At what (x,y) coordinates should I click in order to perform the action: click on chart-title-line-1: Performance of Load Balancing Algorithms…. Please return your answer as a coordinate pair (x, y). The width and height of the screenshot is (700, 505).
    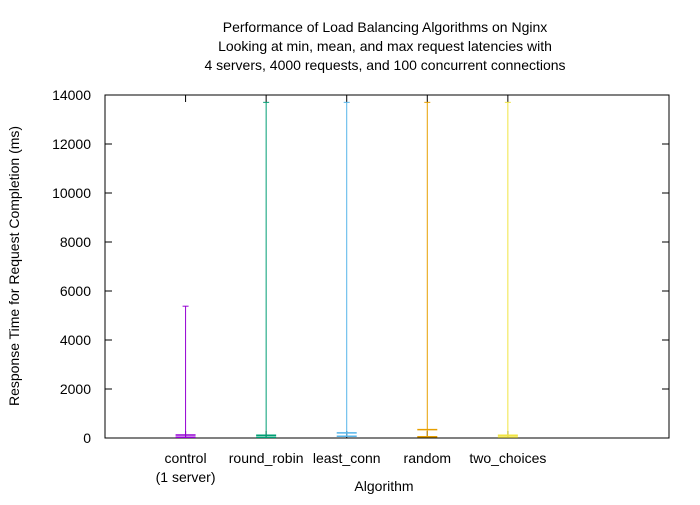
    Looking at the image, I should click on (385, 27).